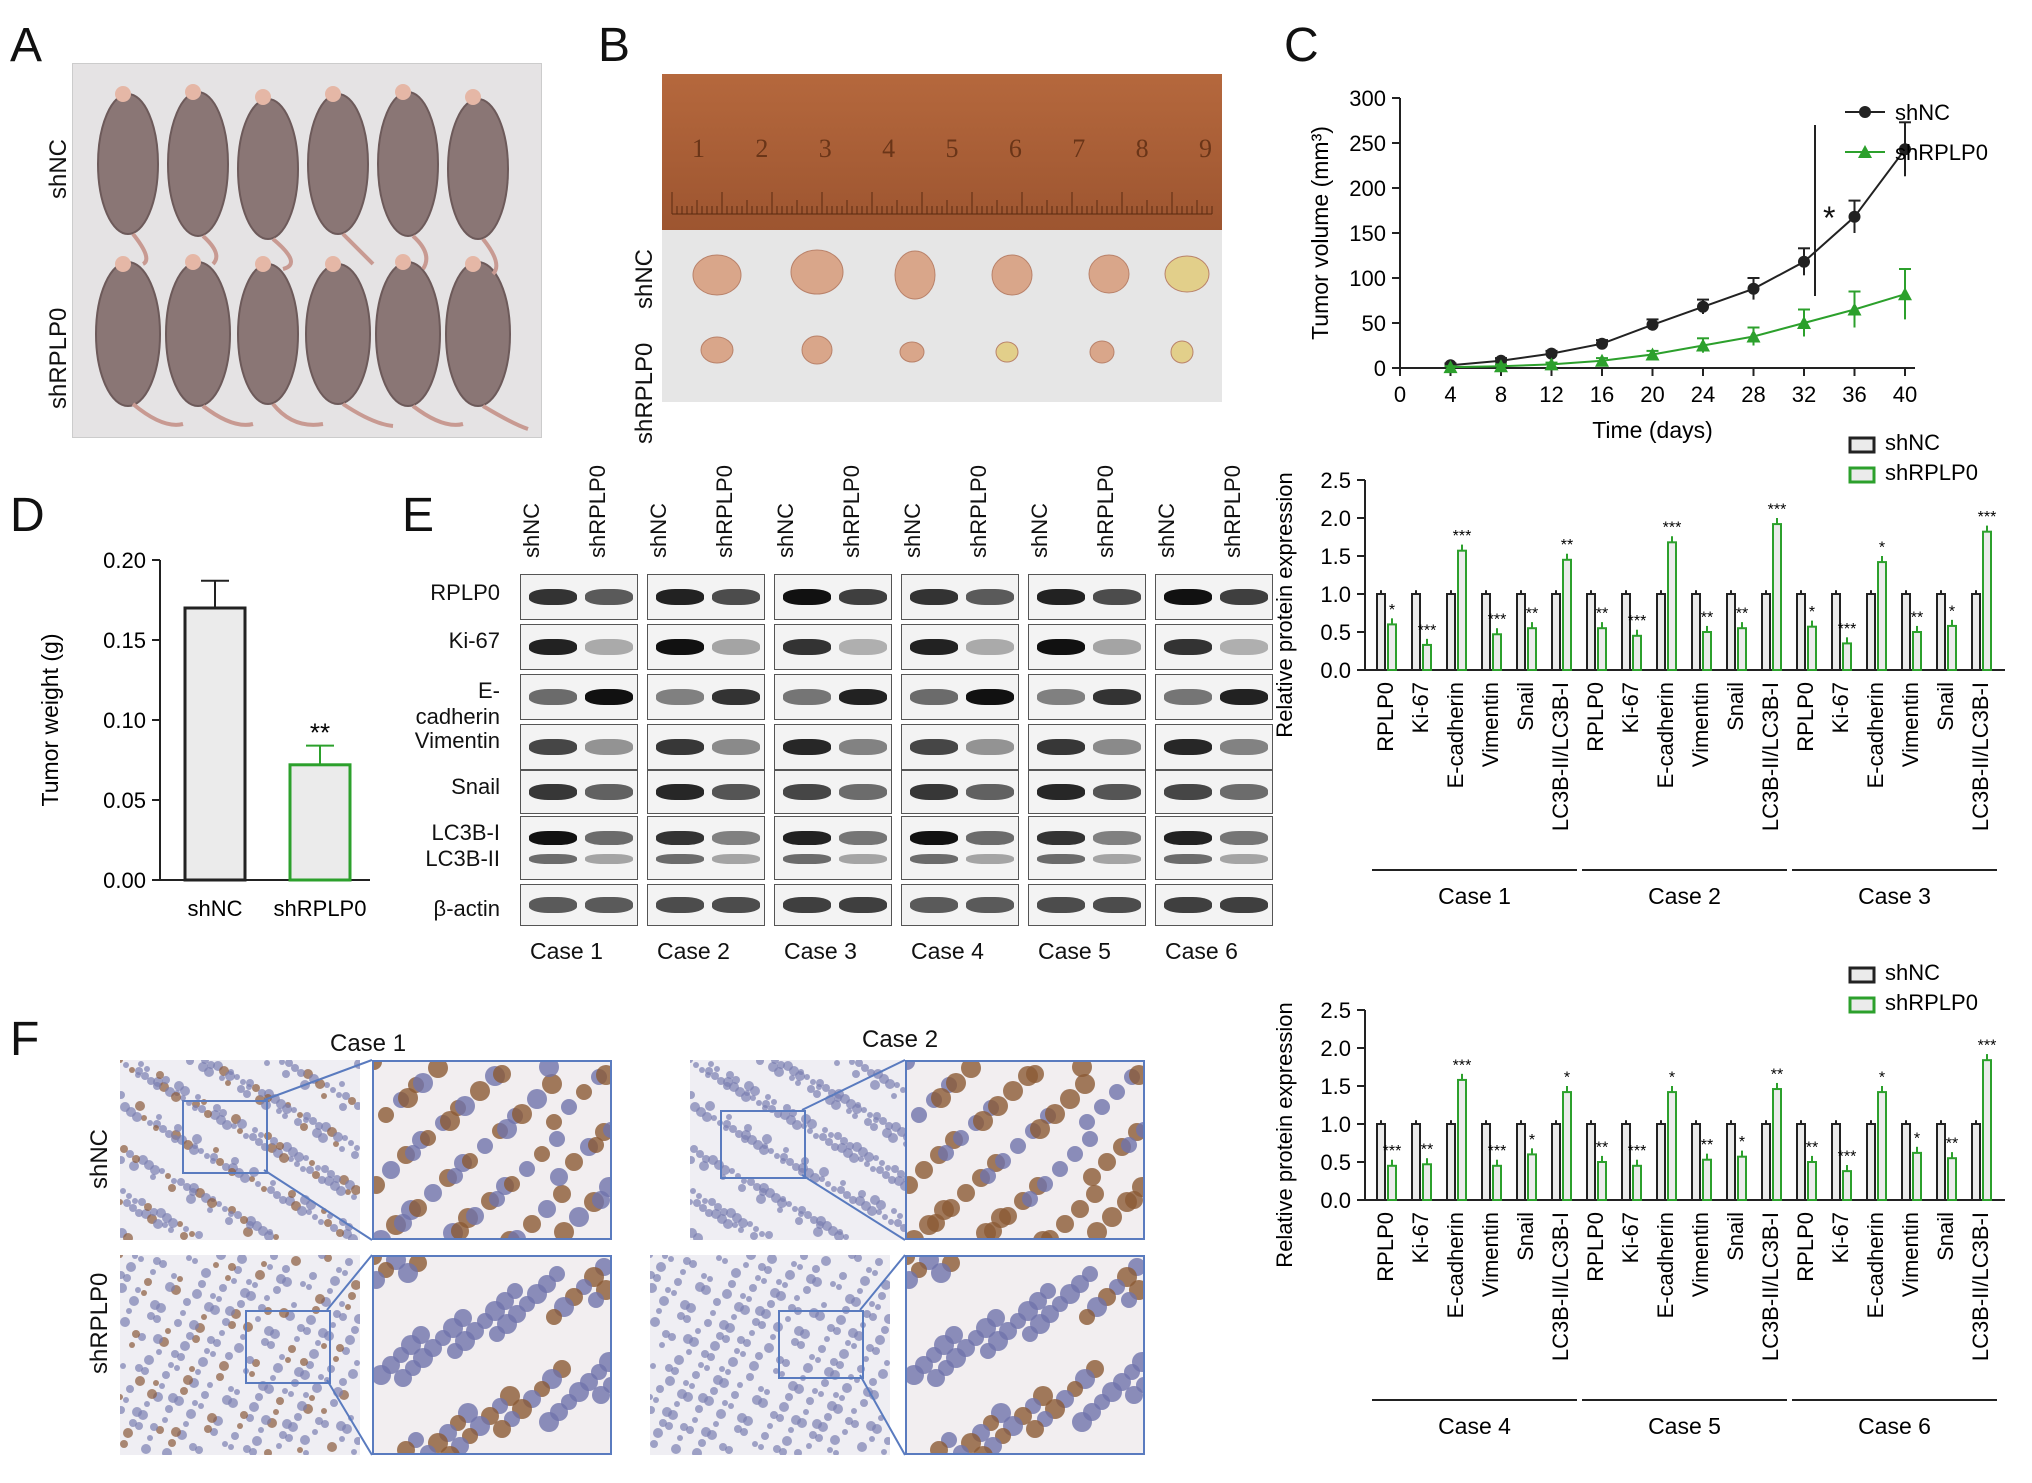 The width and height of the screenshot is (2032, 1483). Describe the element at coordinates (1882, 547) in the screenshot. I see `significance-label: *` at that location.